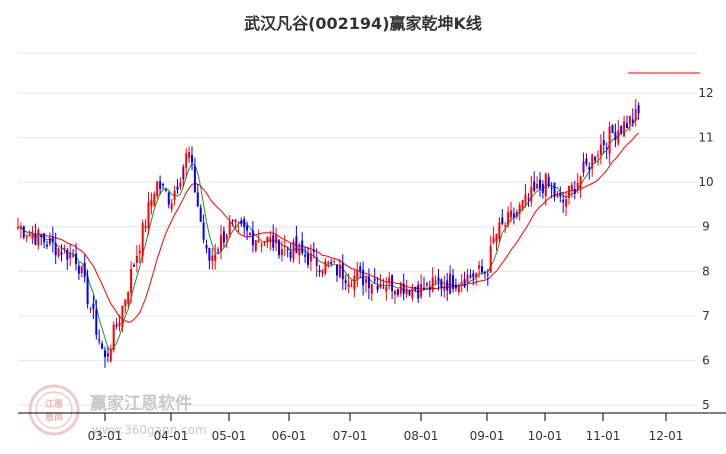 The height and width of the screenshot is (454, 726). I want to click on x-tick-label: 10-01, so click(545, 436).